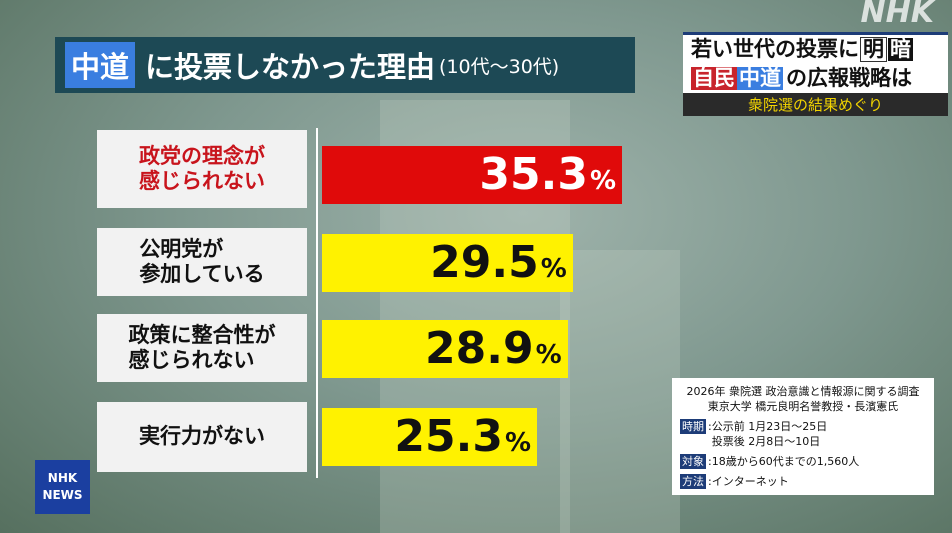 The image size is (952, 533). I want to click on nhk-news-logo: NHK NEWS, so click(62, 487).